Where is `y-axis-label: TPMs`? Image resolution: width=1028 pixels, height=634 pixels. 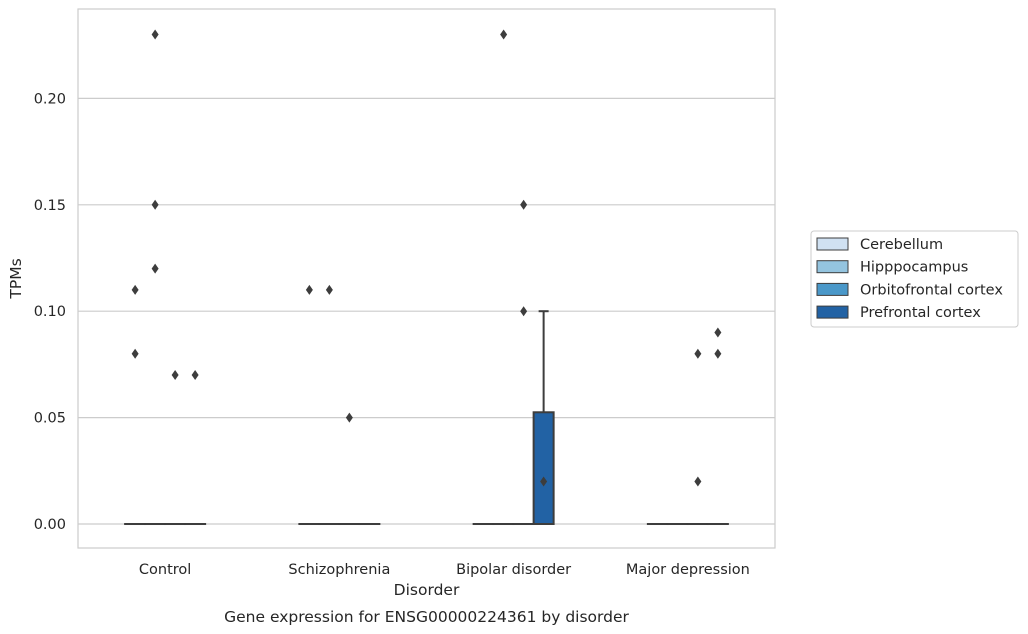
y-axis-label: TPMs is located at coordinates (16, 278).